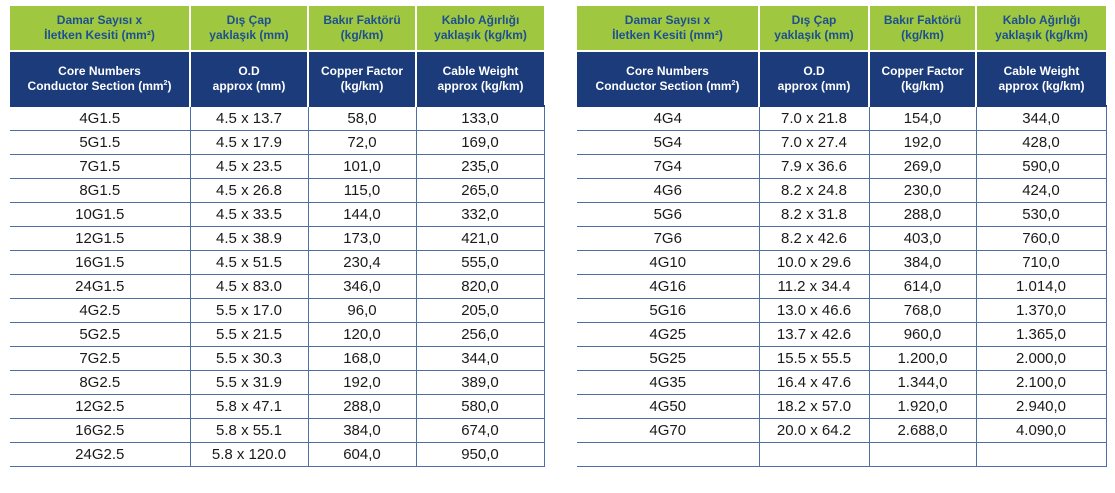  What do you see at coordinates (814, 214) in the screenshot?
I see `cell-outer-diameter: 8.2 x 31.8` at bounding box center [814, 214].